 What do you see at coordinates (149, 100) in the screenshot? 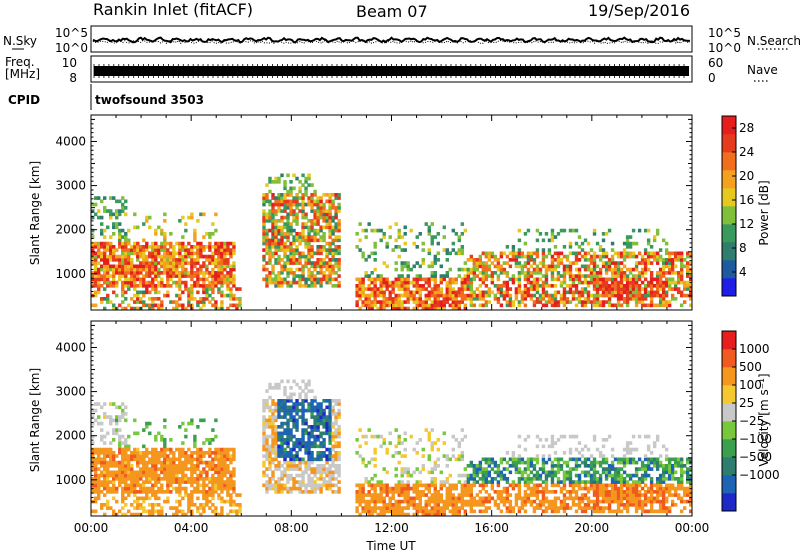
I see `cpid-value: twofsound 3503` at bounding box center [149, 100].